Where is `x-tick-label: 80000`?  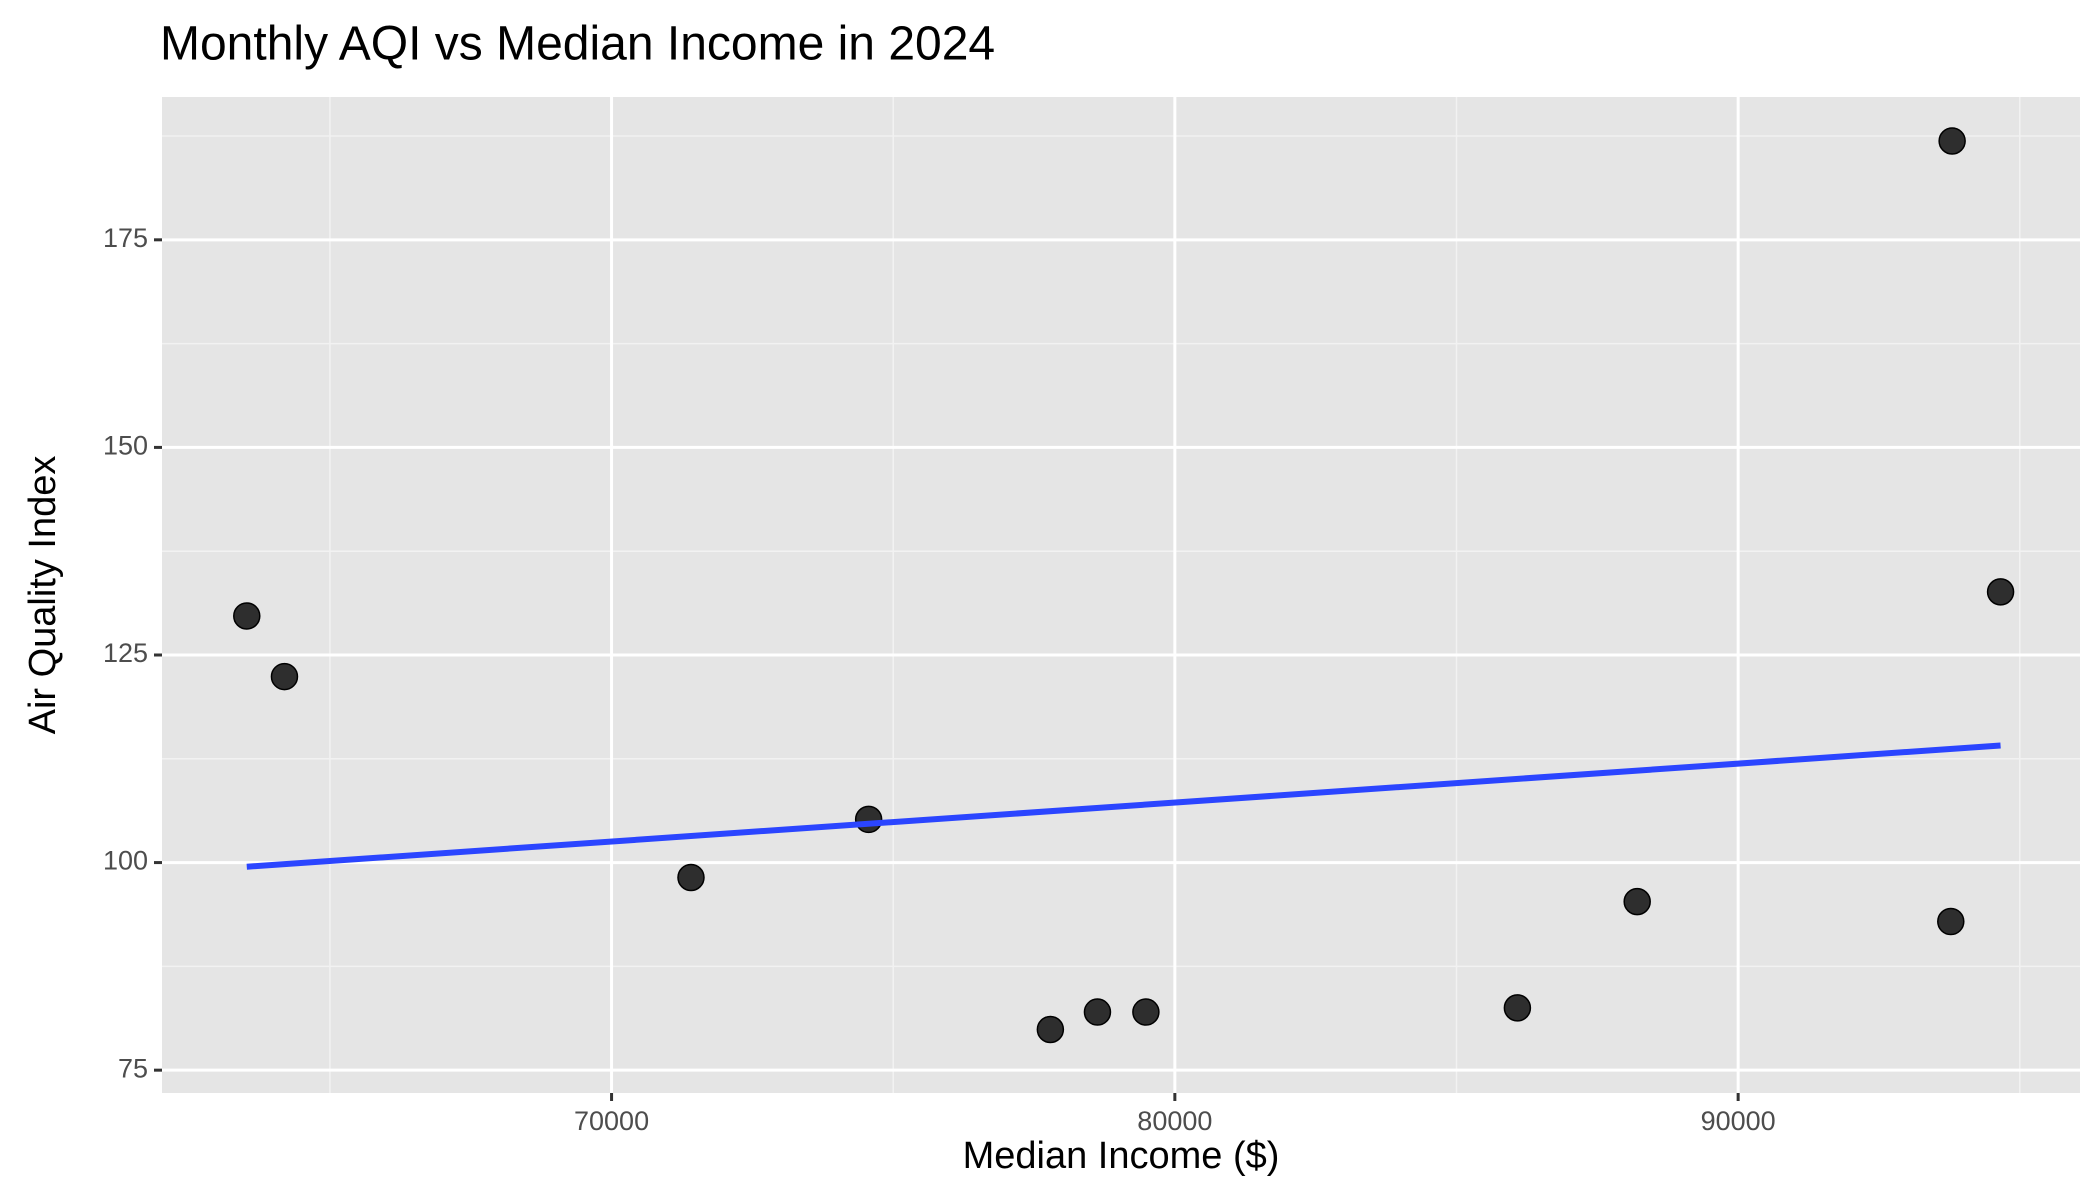
x-tick-label: 80000 is located at coordinates (1174, 1121).